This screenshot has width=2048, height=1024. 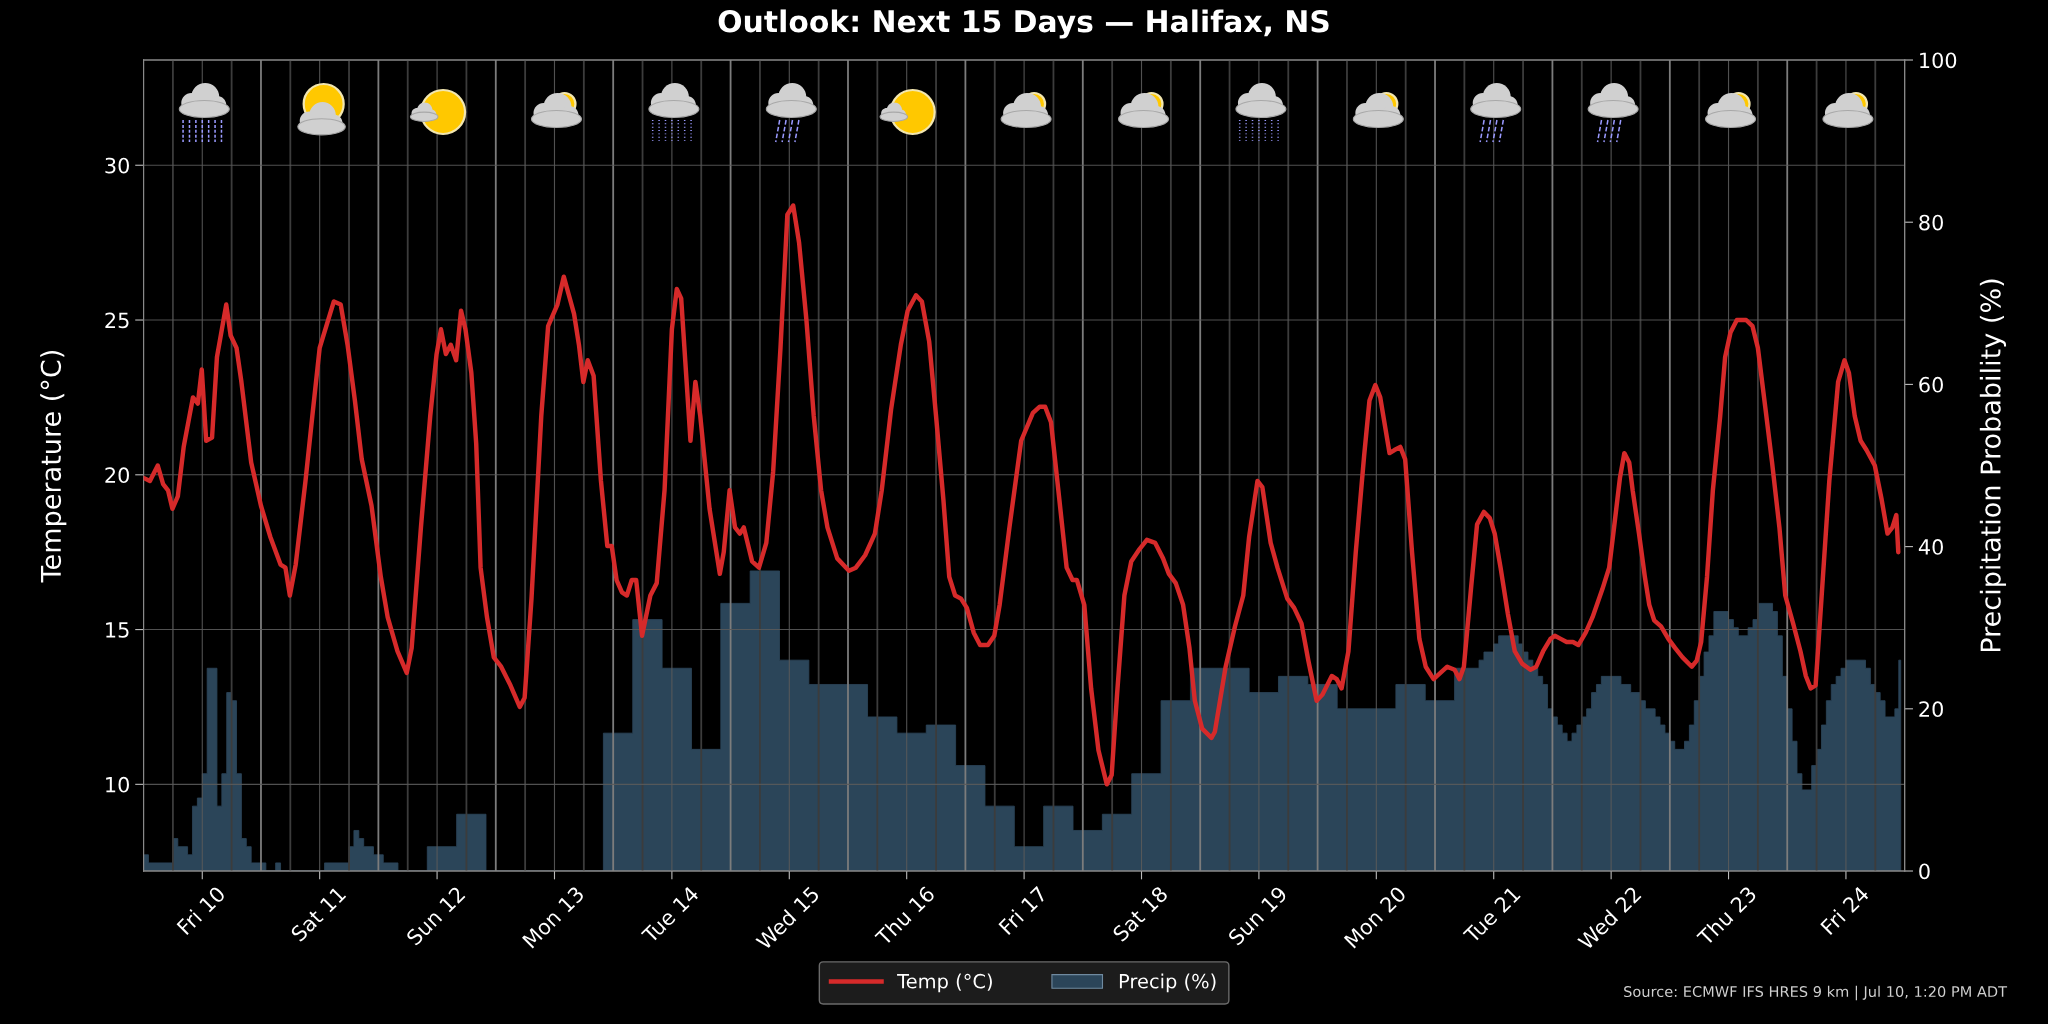 I want to click on legend-label: Precip (%), so click(x=1167, y=983).